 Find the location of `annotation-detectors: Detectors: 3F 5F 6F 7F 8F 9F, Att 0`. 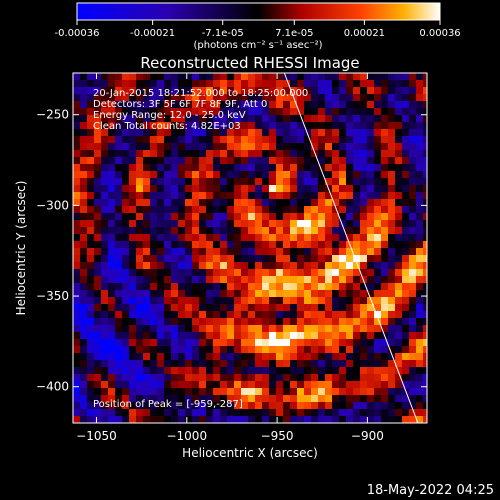

annotation-detectors: Detectors: 3F 5F 6F 7F 8F 9F, Att 0 is located at coordinates (180, 104).